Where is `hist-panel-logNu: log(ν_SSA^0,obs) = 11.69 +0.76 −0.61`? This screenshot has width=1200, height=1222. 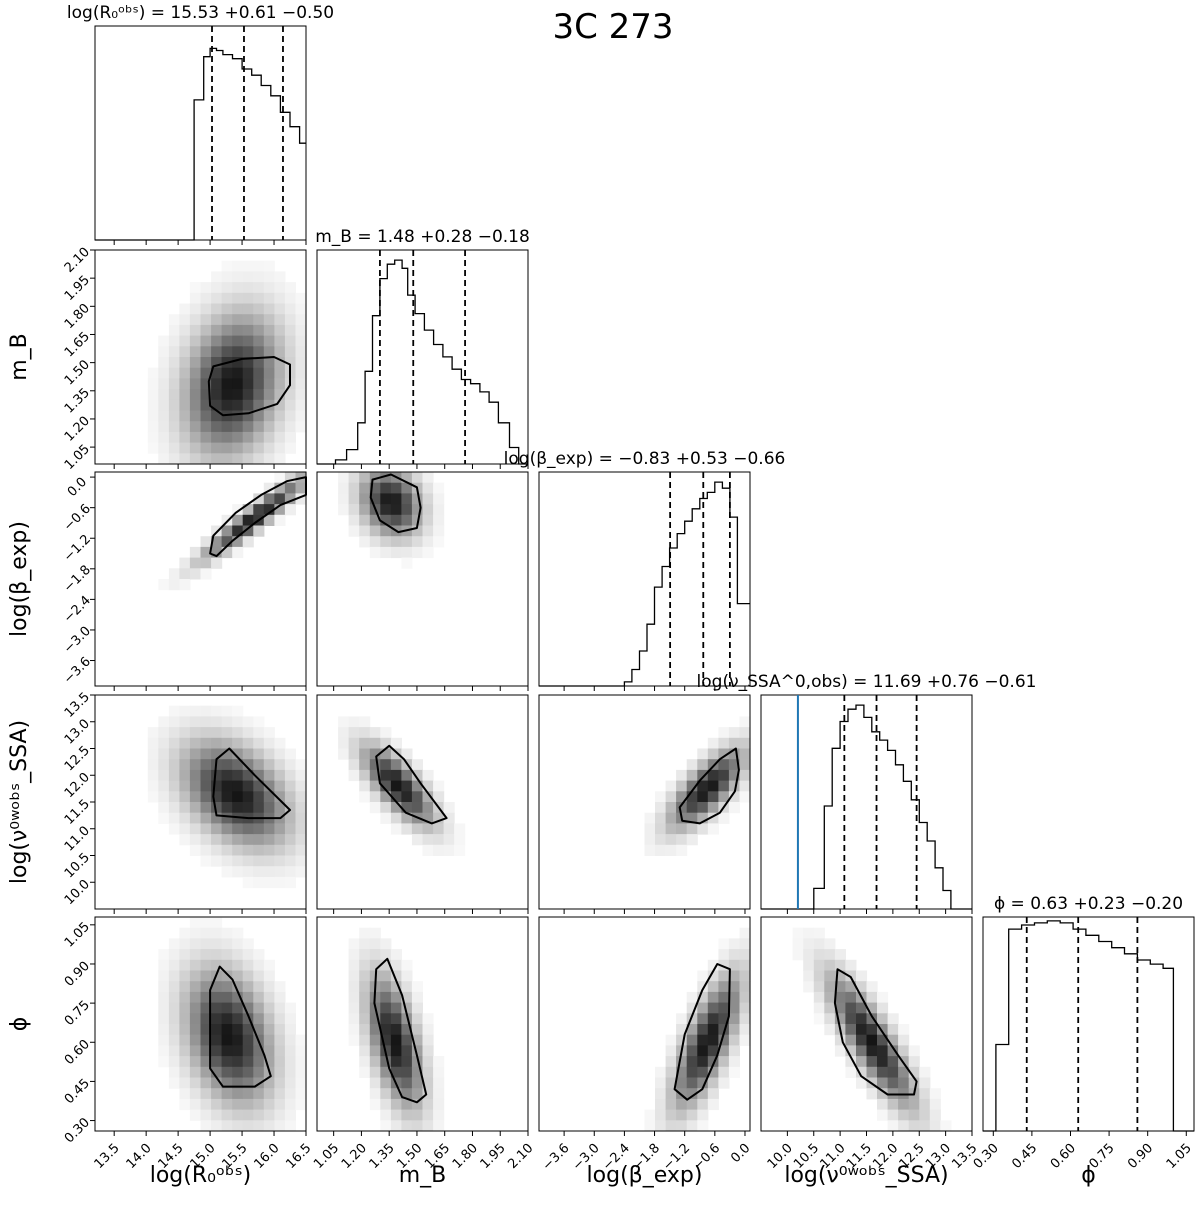
hist-panel-logNu: log(ν_SSA^0,obs) = 11.69 +0.76 −0.61 is located at coordinates (866, 793).